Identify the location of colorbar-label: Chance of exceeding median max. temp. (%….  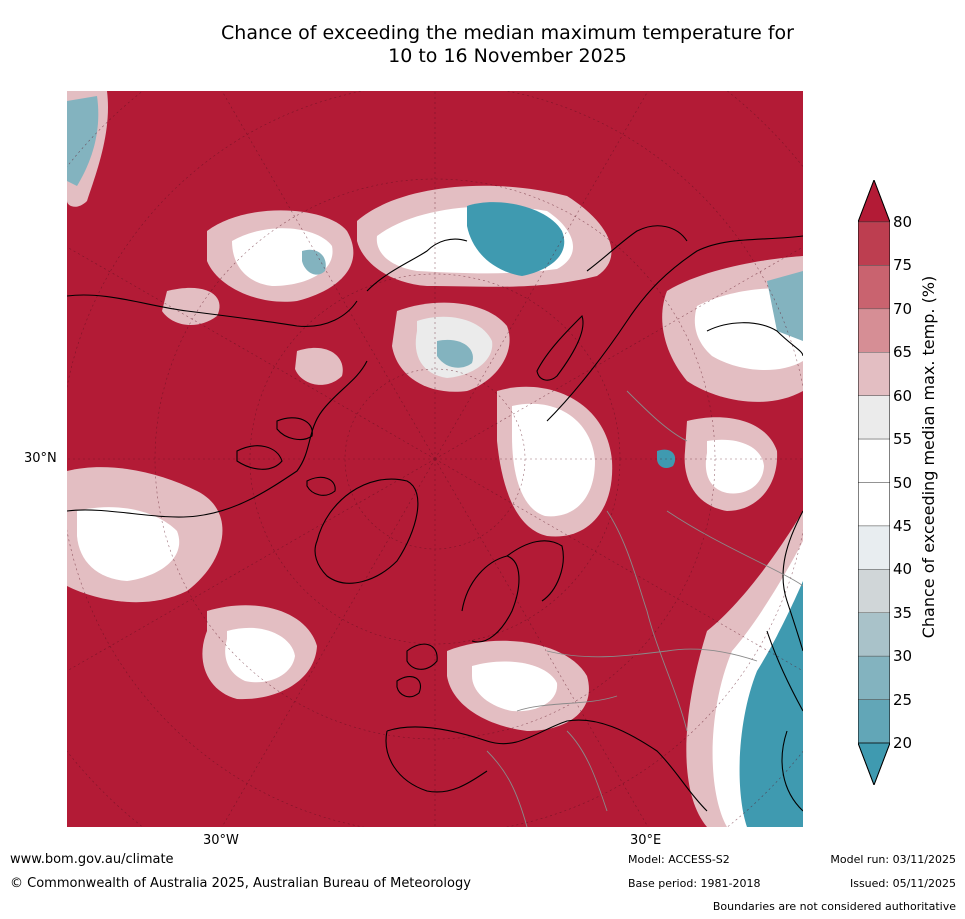
(928, 457).